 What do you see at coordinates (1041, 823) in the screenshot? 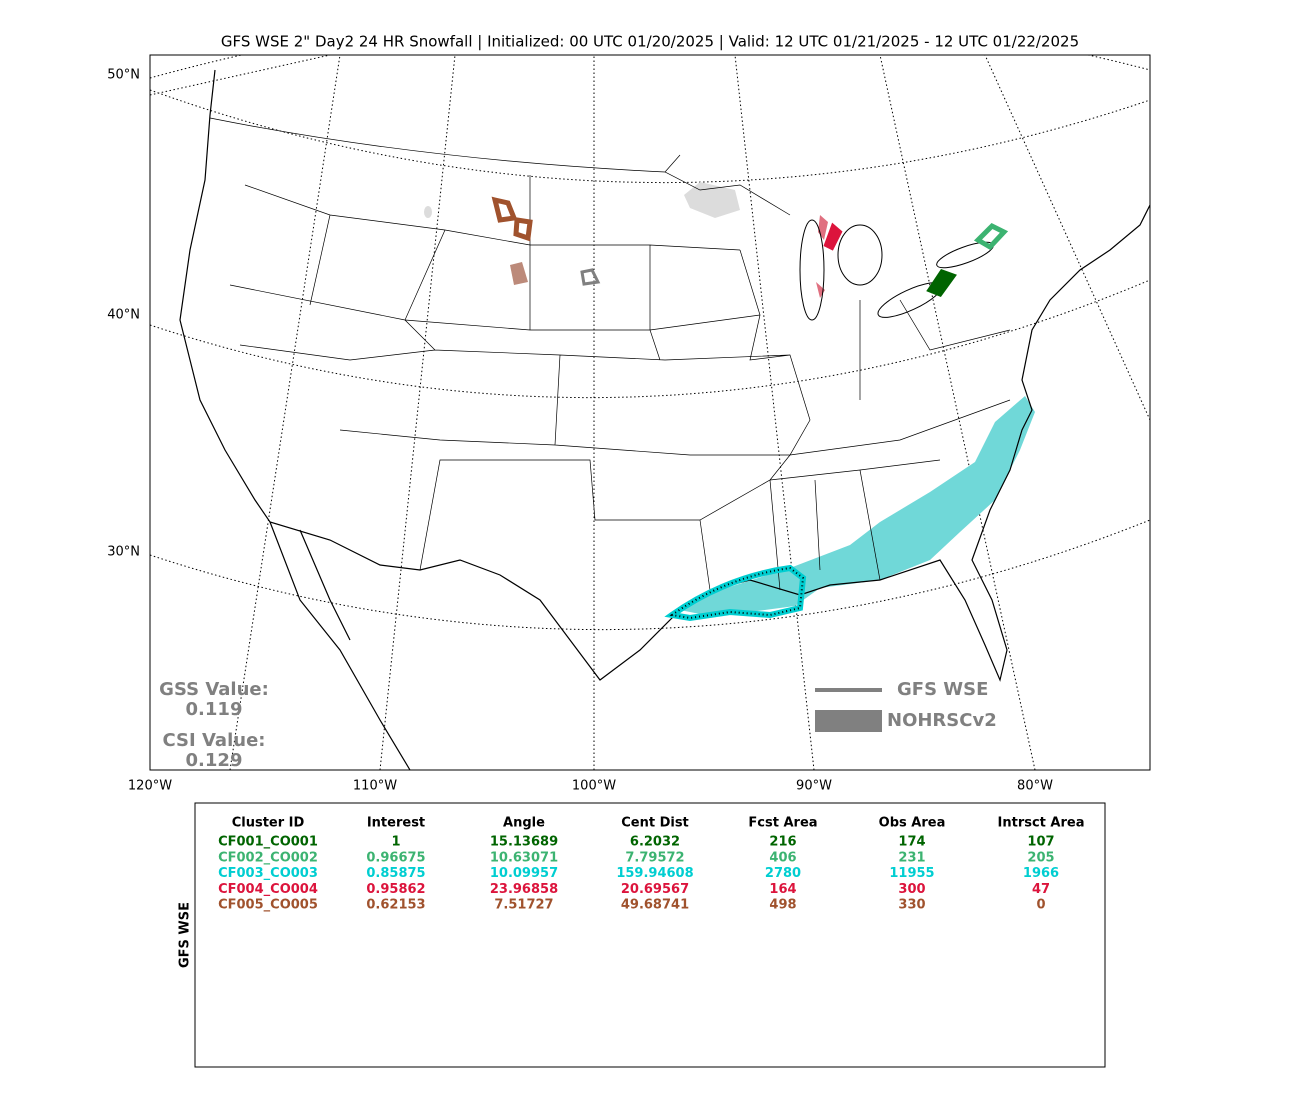
I see `column-header: Intrsct Area` at bounding box center [1041, 823].